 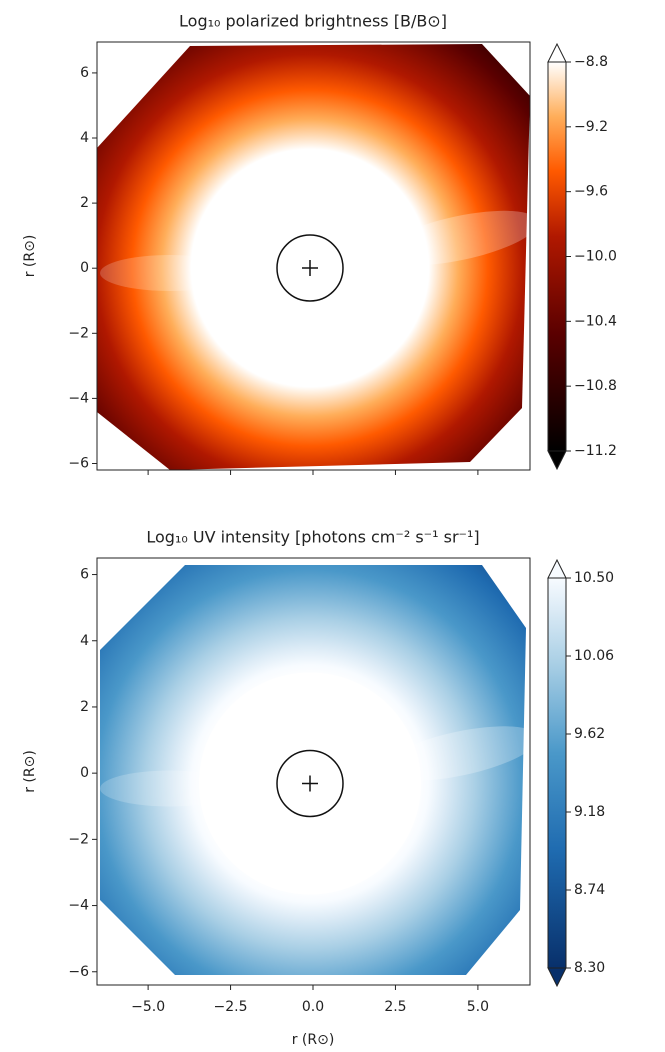 What do you see at coordinates (313, 1040) in the screenshot?
I see `x-axis-label: r (R⊙)` at bounding box center [313, 1040].